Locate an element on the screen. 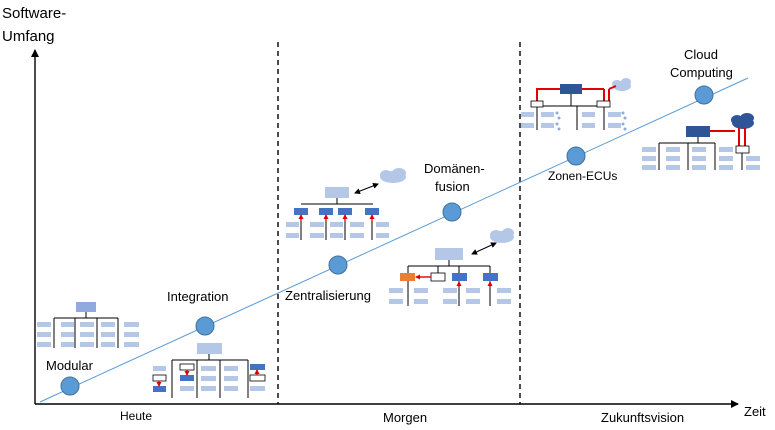  stage-marker-zentralisierung is located at coordinates (338, 265).